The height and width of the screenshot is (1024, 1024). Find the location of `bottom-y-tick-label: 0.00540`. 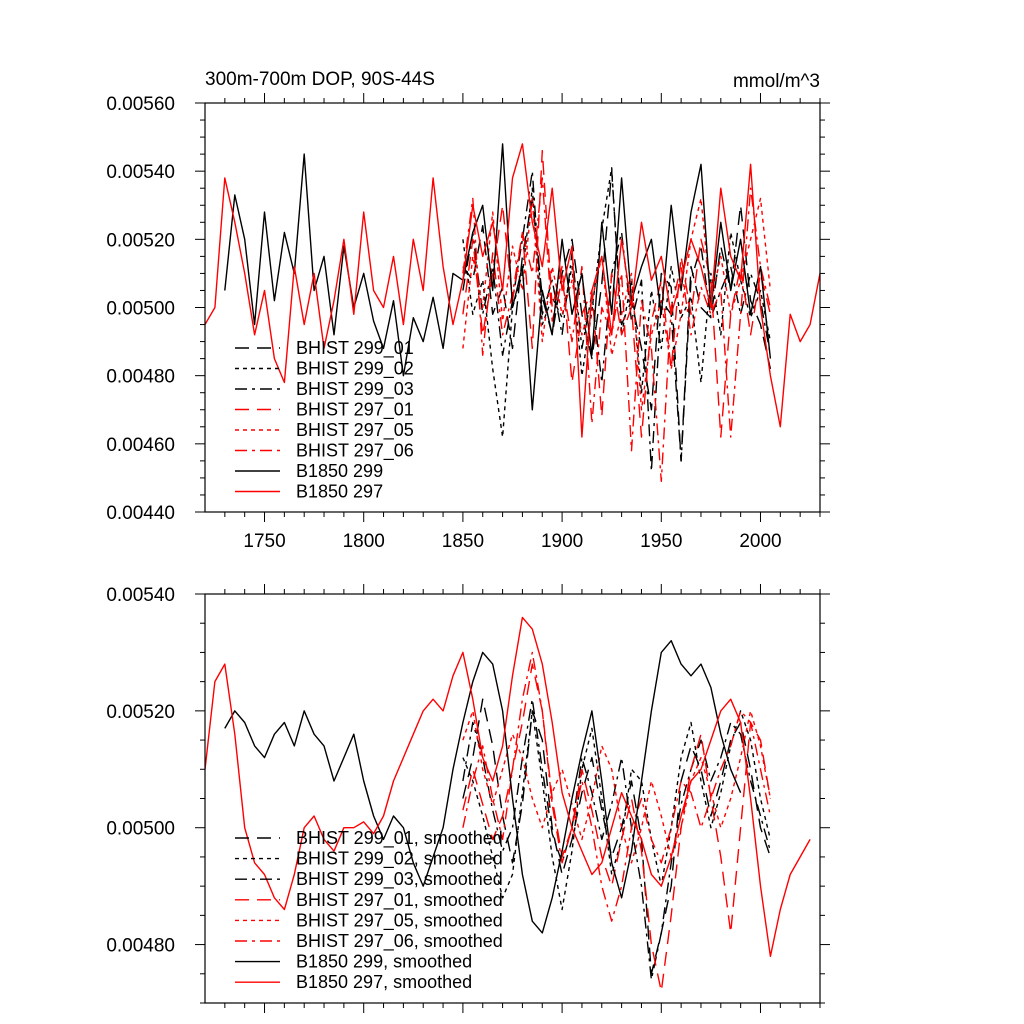

bottom-y-tick-label: 0.00540 is located at coordinates (140, 595).